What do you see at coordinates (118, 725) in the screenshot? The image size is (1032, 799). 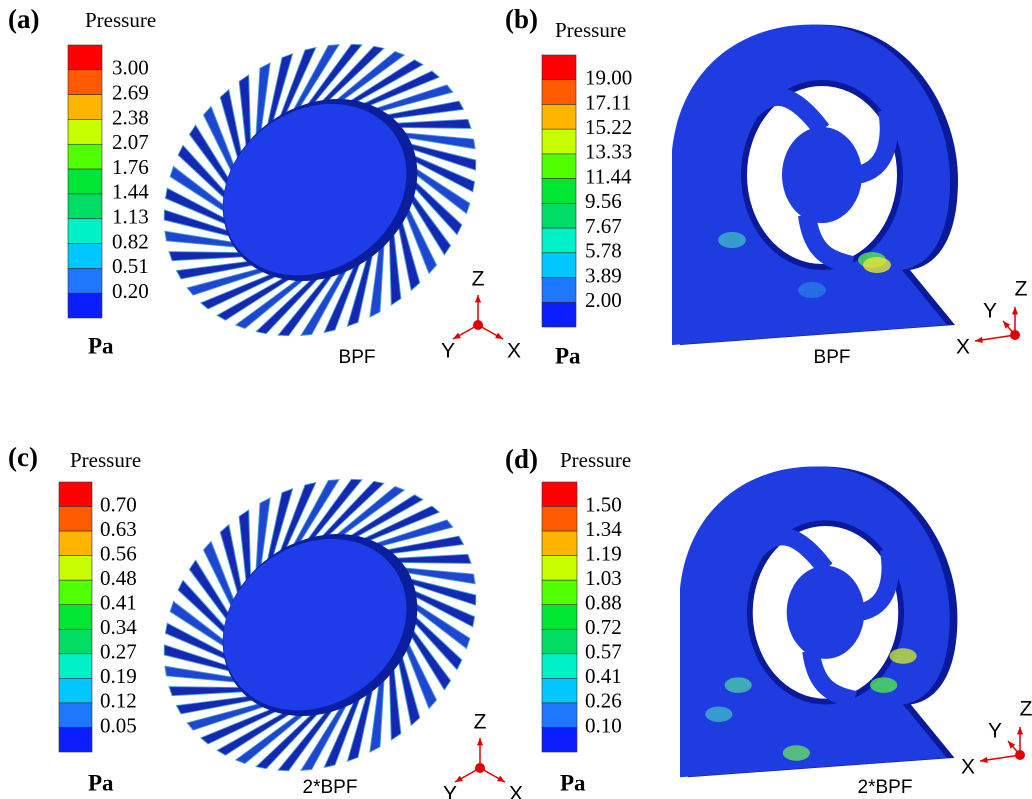 I see `legend-value: 0.05` at bounding box center [118, 725].